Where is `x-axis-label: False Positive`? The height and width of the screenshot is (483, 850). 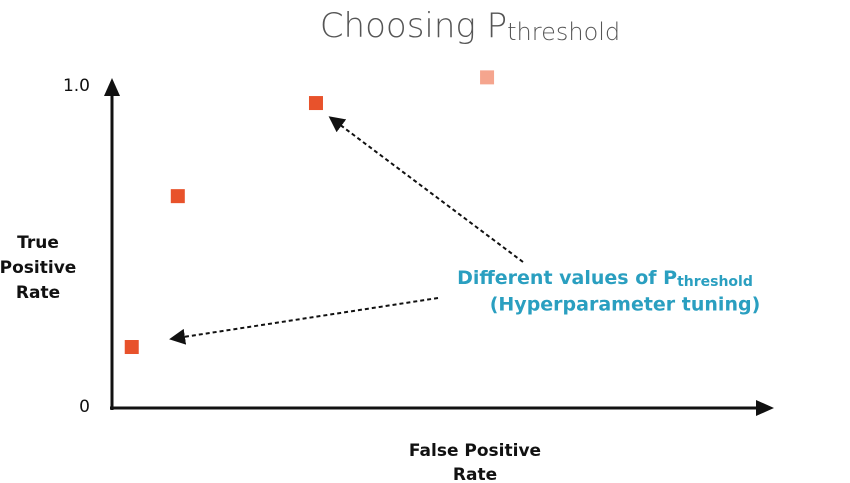 x-axis-label: False Positive is located at coordinates (475, 451).